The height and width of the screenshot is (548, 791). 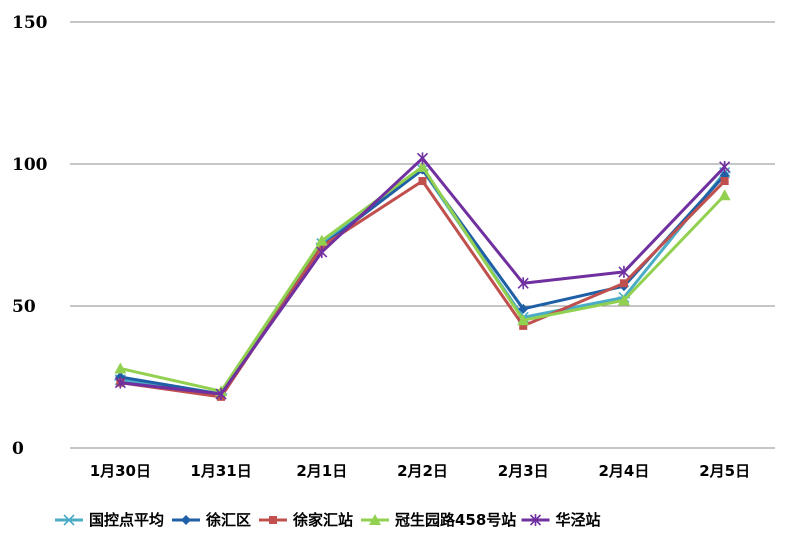 What do you see at coordinates (120, 471) in the screenshot?
I see `x-tick-label: 1月30日` at bounding box center [120, 471].